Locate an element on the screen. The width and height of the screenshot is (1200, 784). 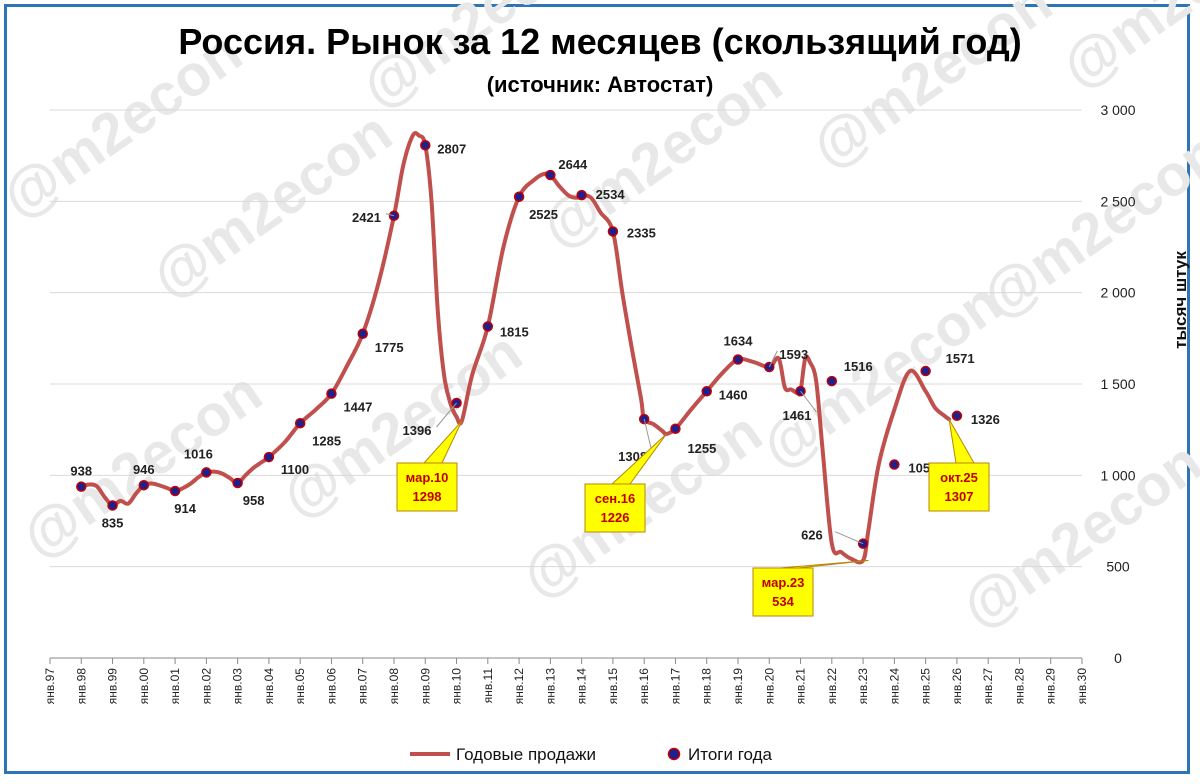
data-label: 835 is located at coordinates (113, 522).